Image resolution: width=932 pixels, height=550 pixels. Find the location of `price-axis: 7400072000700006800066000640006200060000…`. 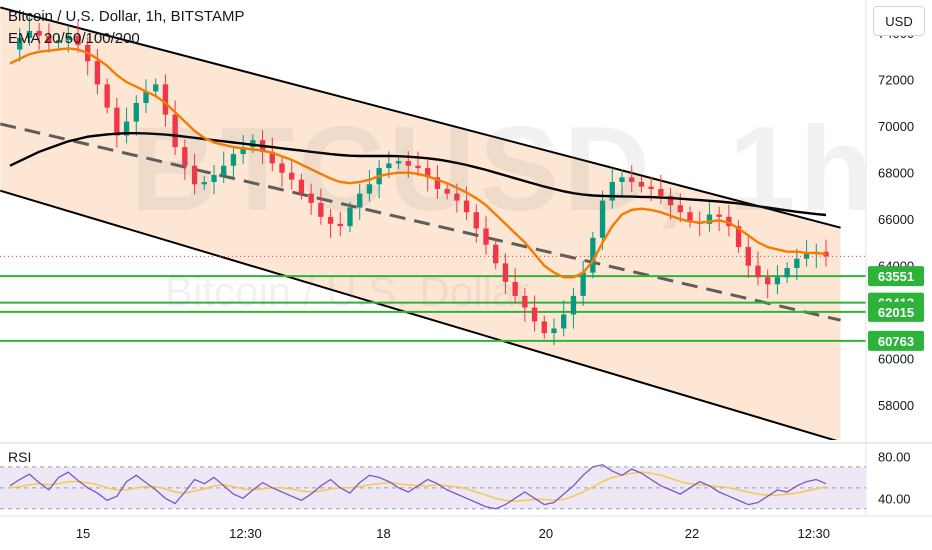

price-axis: 7400072000700006800066000640006200060000… is located at coordinates (896, 219).